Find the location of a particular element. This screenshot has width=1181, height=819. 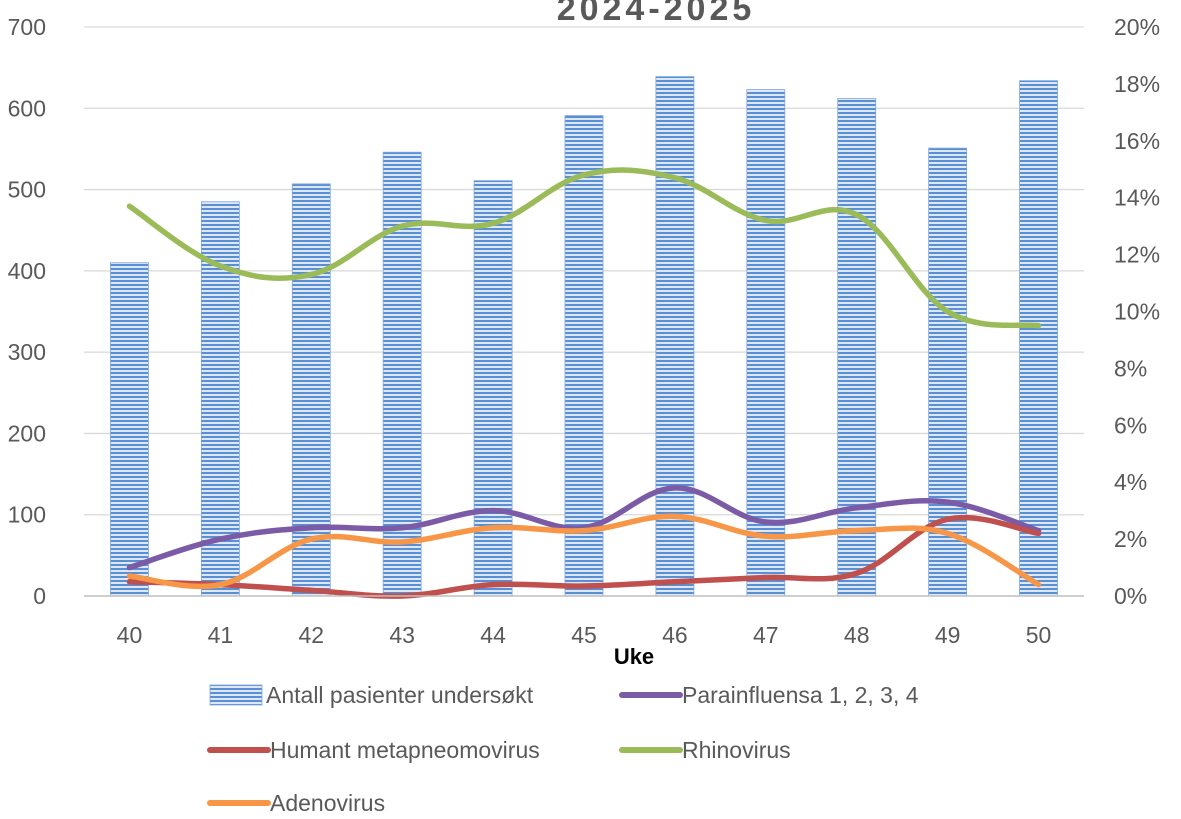

legend-item-1: Parainfluensa 1, 2, 3, 4 is located at coordinates (769, 695).